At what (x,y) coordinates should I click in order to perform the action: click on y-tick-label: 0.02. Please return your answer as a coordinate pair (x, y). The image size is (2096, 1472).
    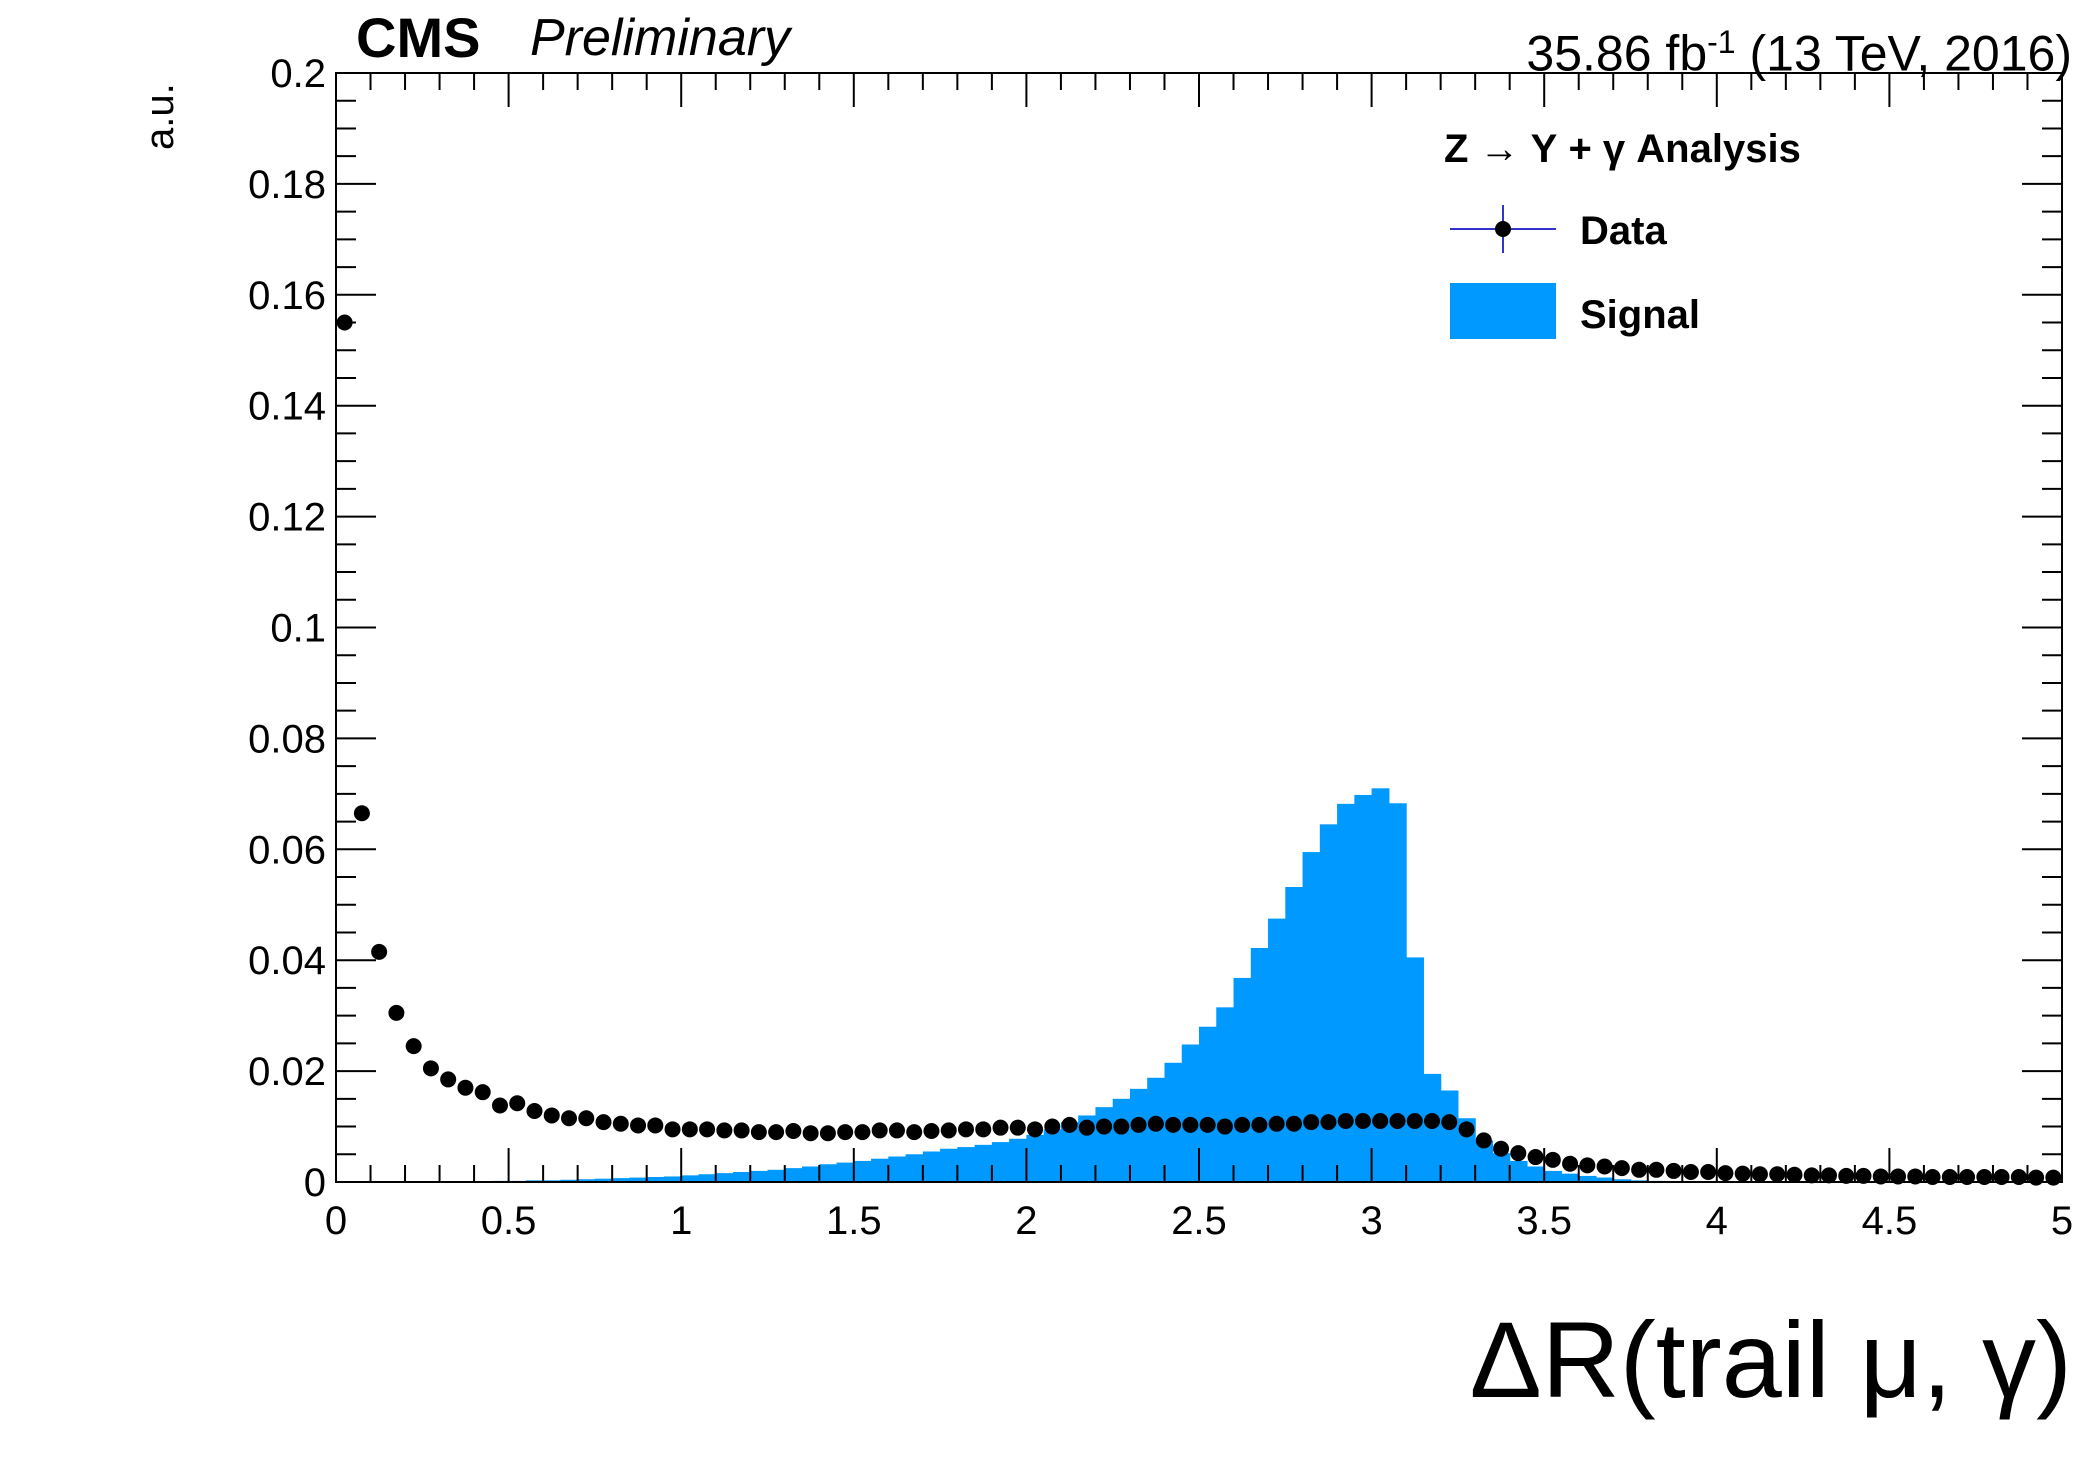
    Looking at the image, I should click on (287, 1072).